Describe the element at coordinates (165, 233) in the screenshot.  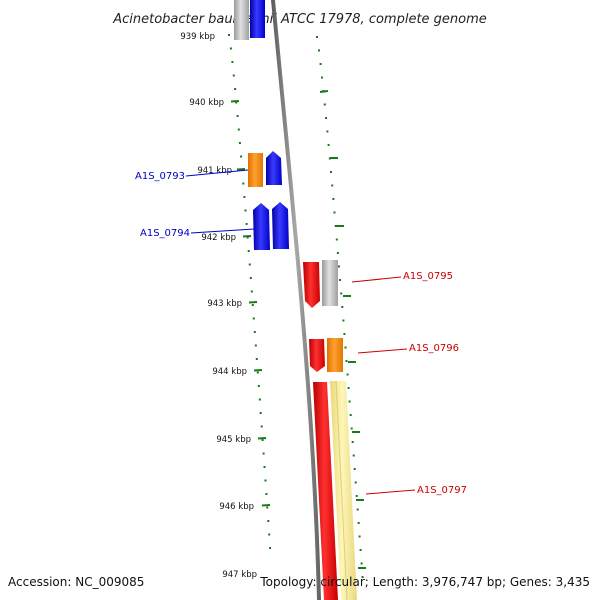
I see `gene-label: A1S_0794` at that location.